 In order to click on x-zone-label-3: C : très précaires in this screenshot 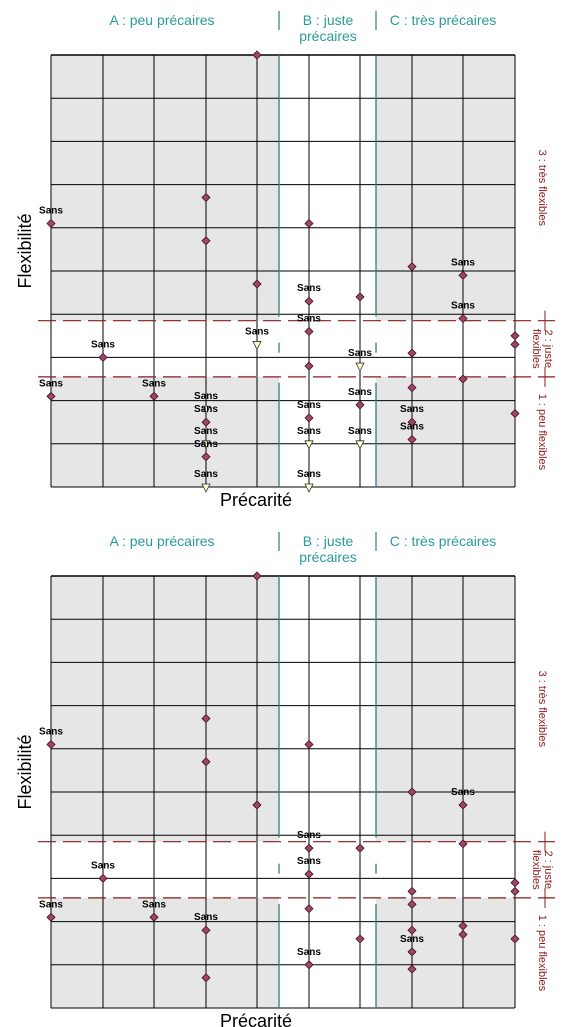, I will do `click(443, 541)`.